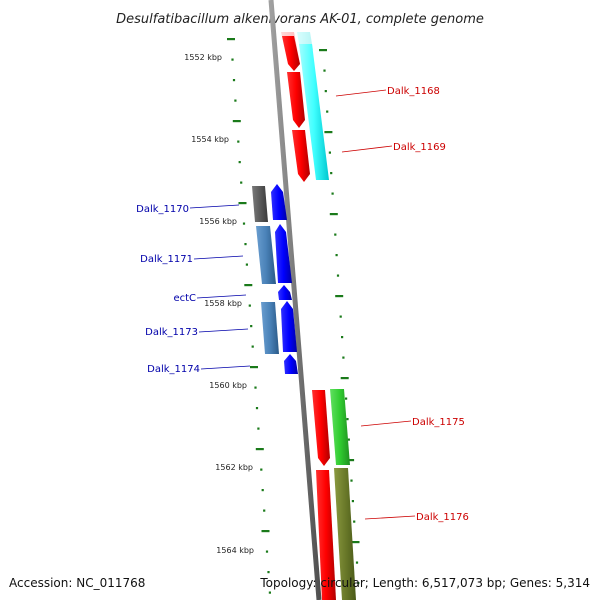  I want to click on reverse-cds-track, so click(284, 279).